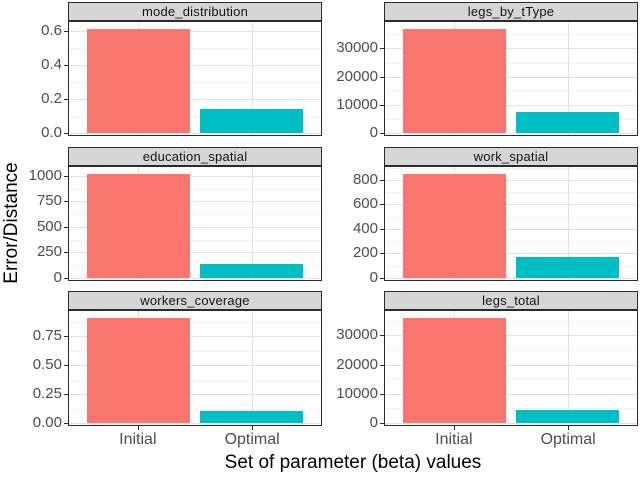 The width and height of the screenshot is (640, 477). What do you see at coordinates (511, 368) in the screenshot?
I see `facet-panel-legs_total` at bounding box center [511, 368].